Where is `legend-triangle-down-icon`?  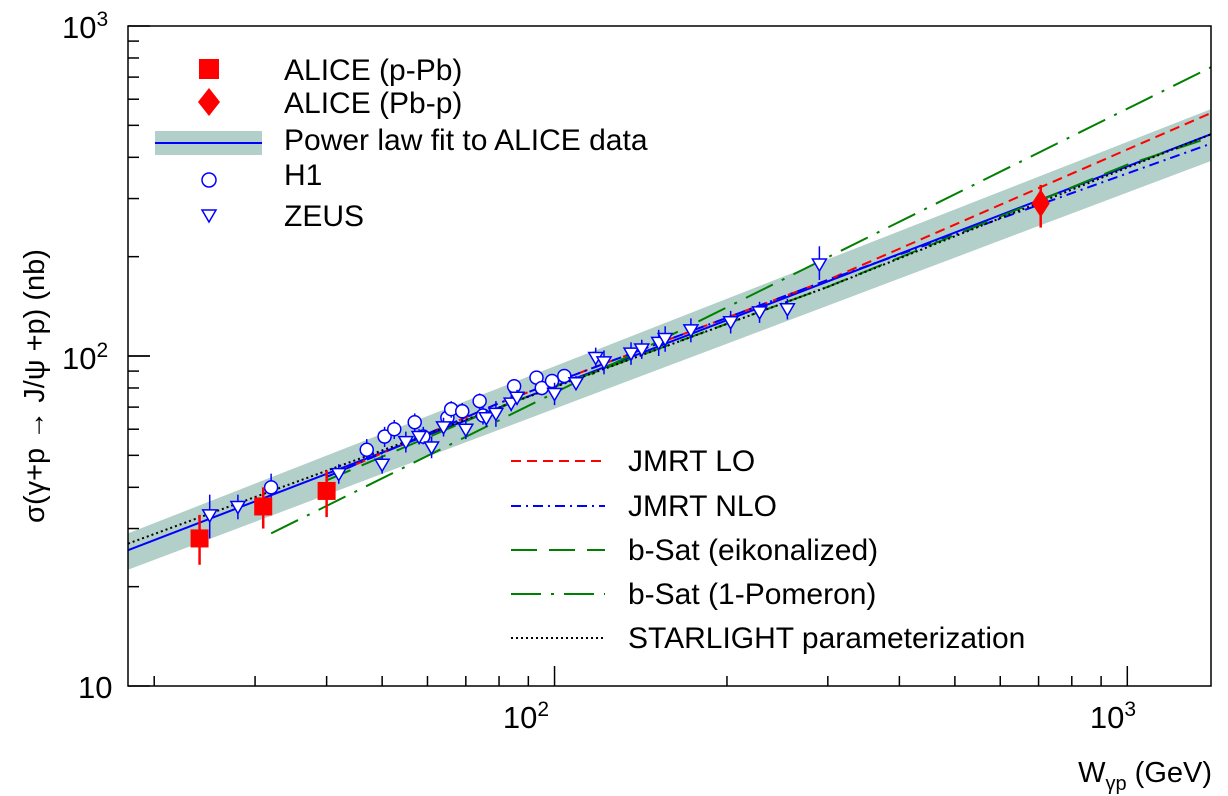
legend-triangle-down-icon is located at coordinates (209, 216).